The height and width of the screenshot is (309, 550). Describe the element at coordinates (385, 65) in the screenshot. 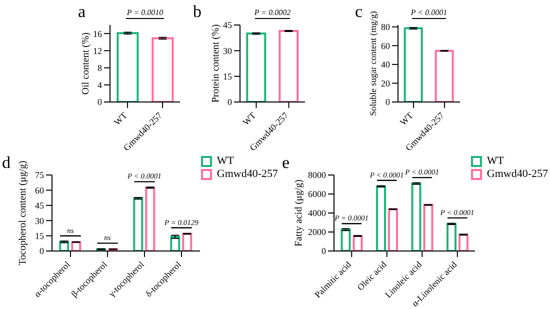

I see `y-tick-label: 40` at that location.